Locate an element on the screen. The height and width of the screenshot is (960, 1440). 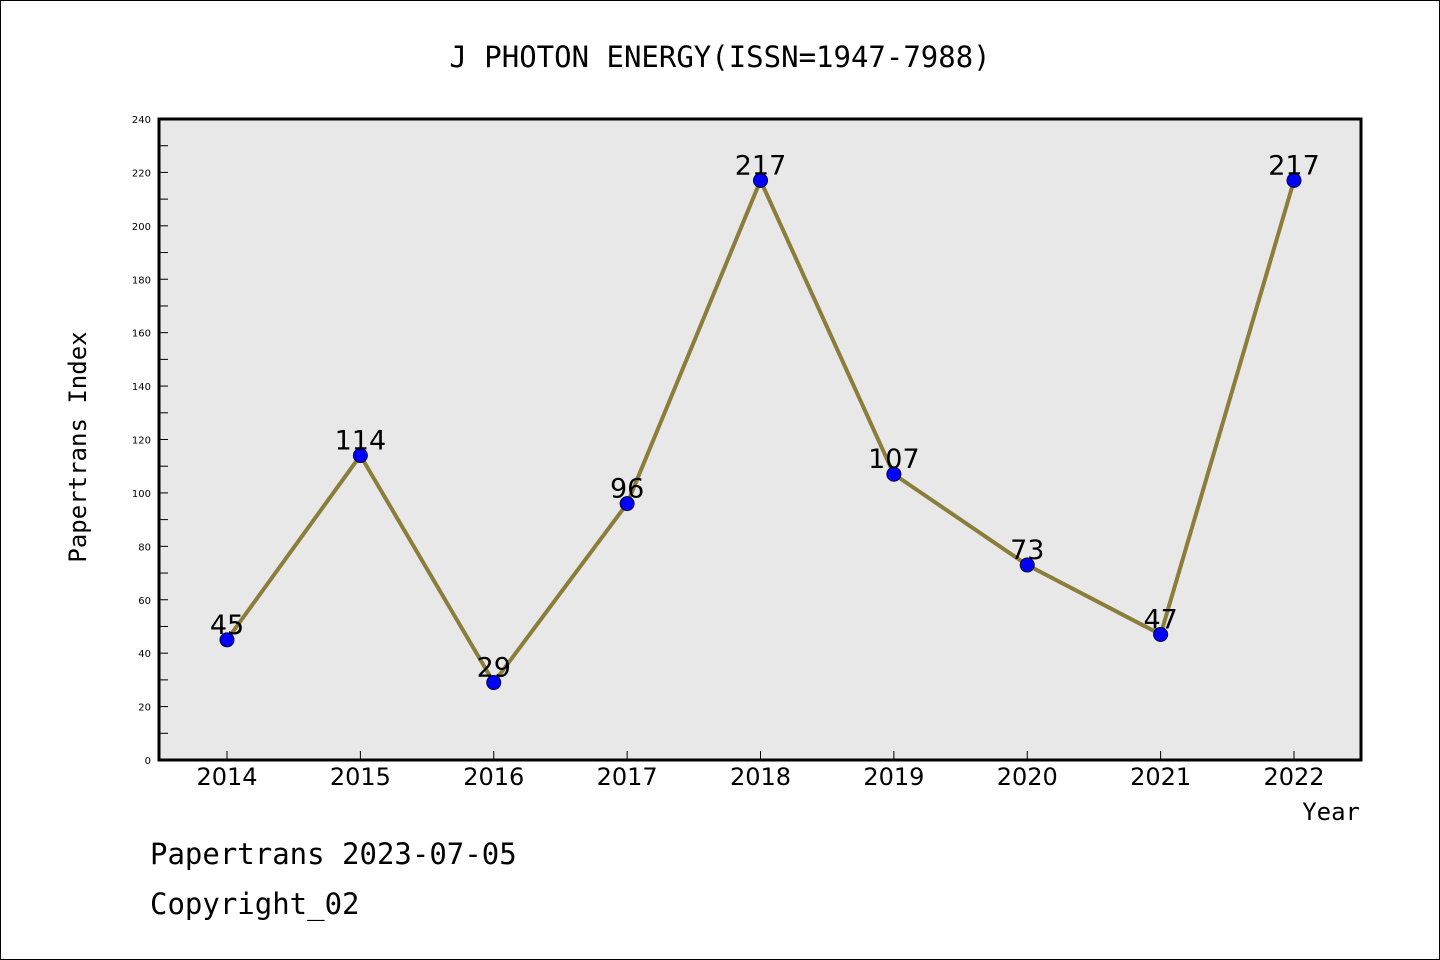
data-label: 96 is located at coordinates (627, 489).